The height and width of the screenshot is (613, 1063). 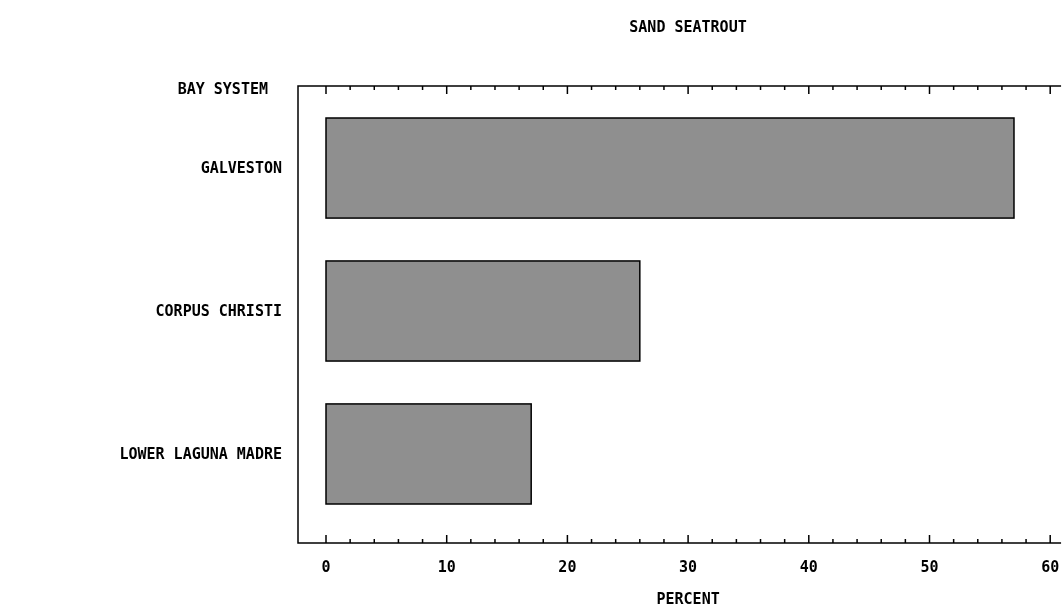 I want to click on y-tick-label: LOWER LAGUNA MADRE, so click(x=200, y=453).